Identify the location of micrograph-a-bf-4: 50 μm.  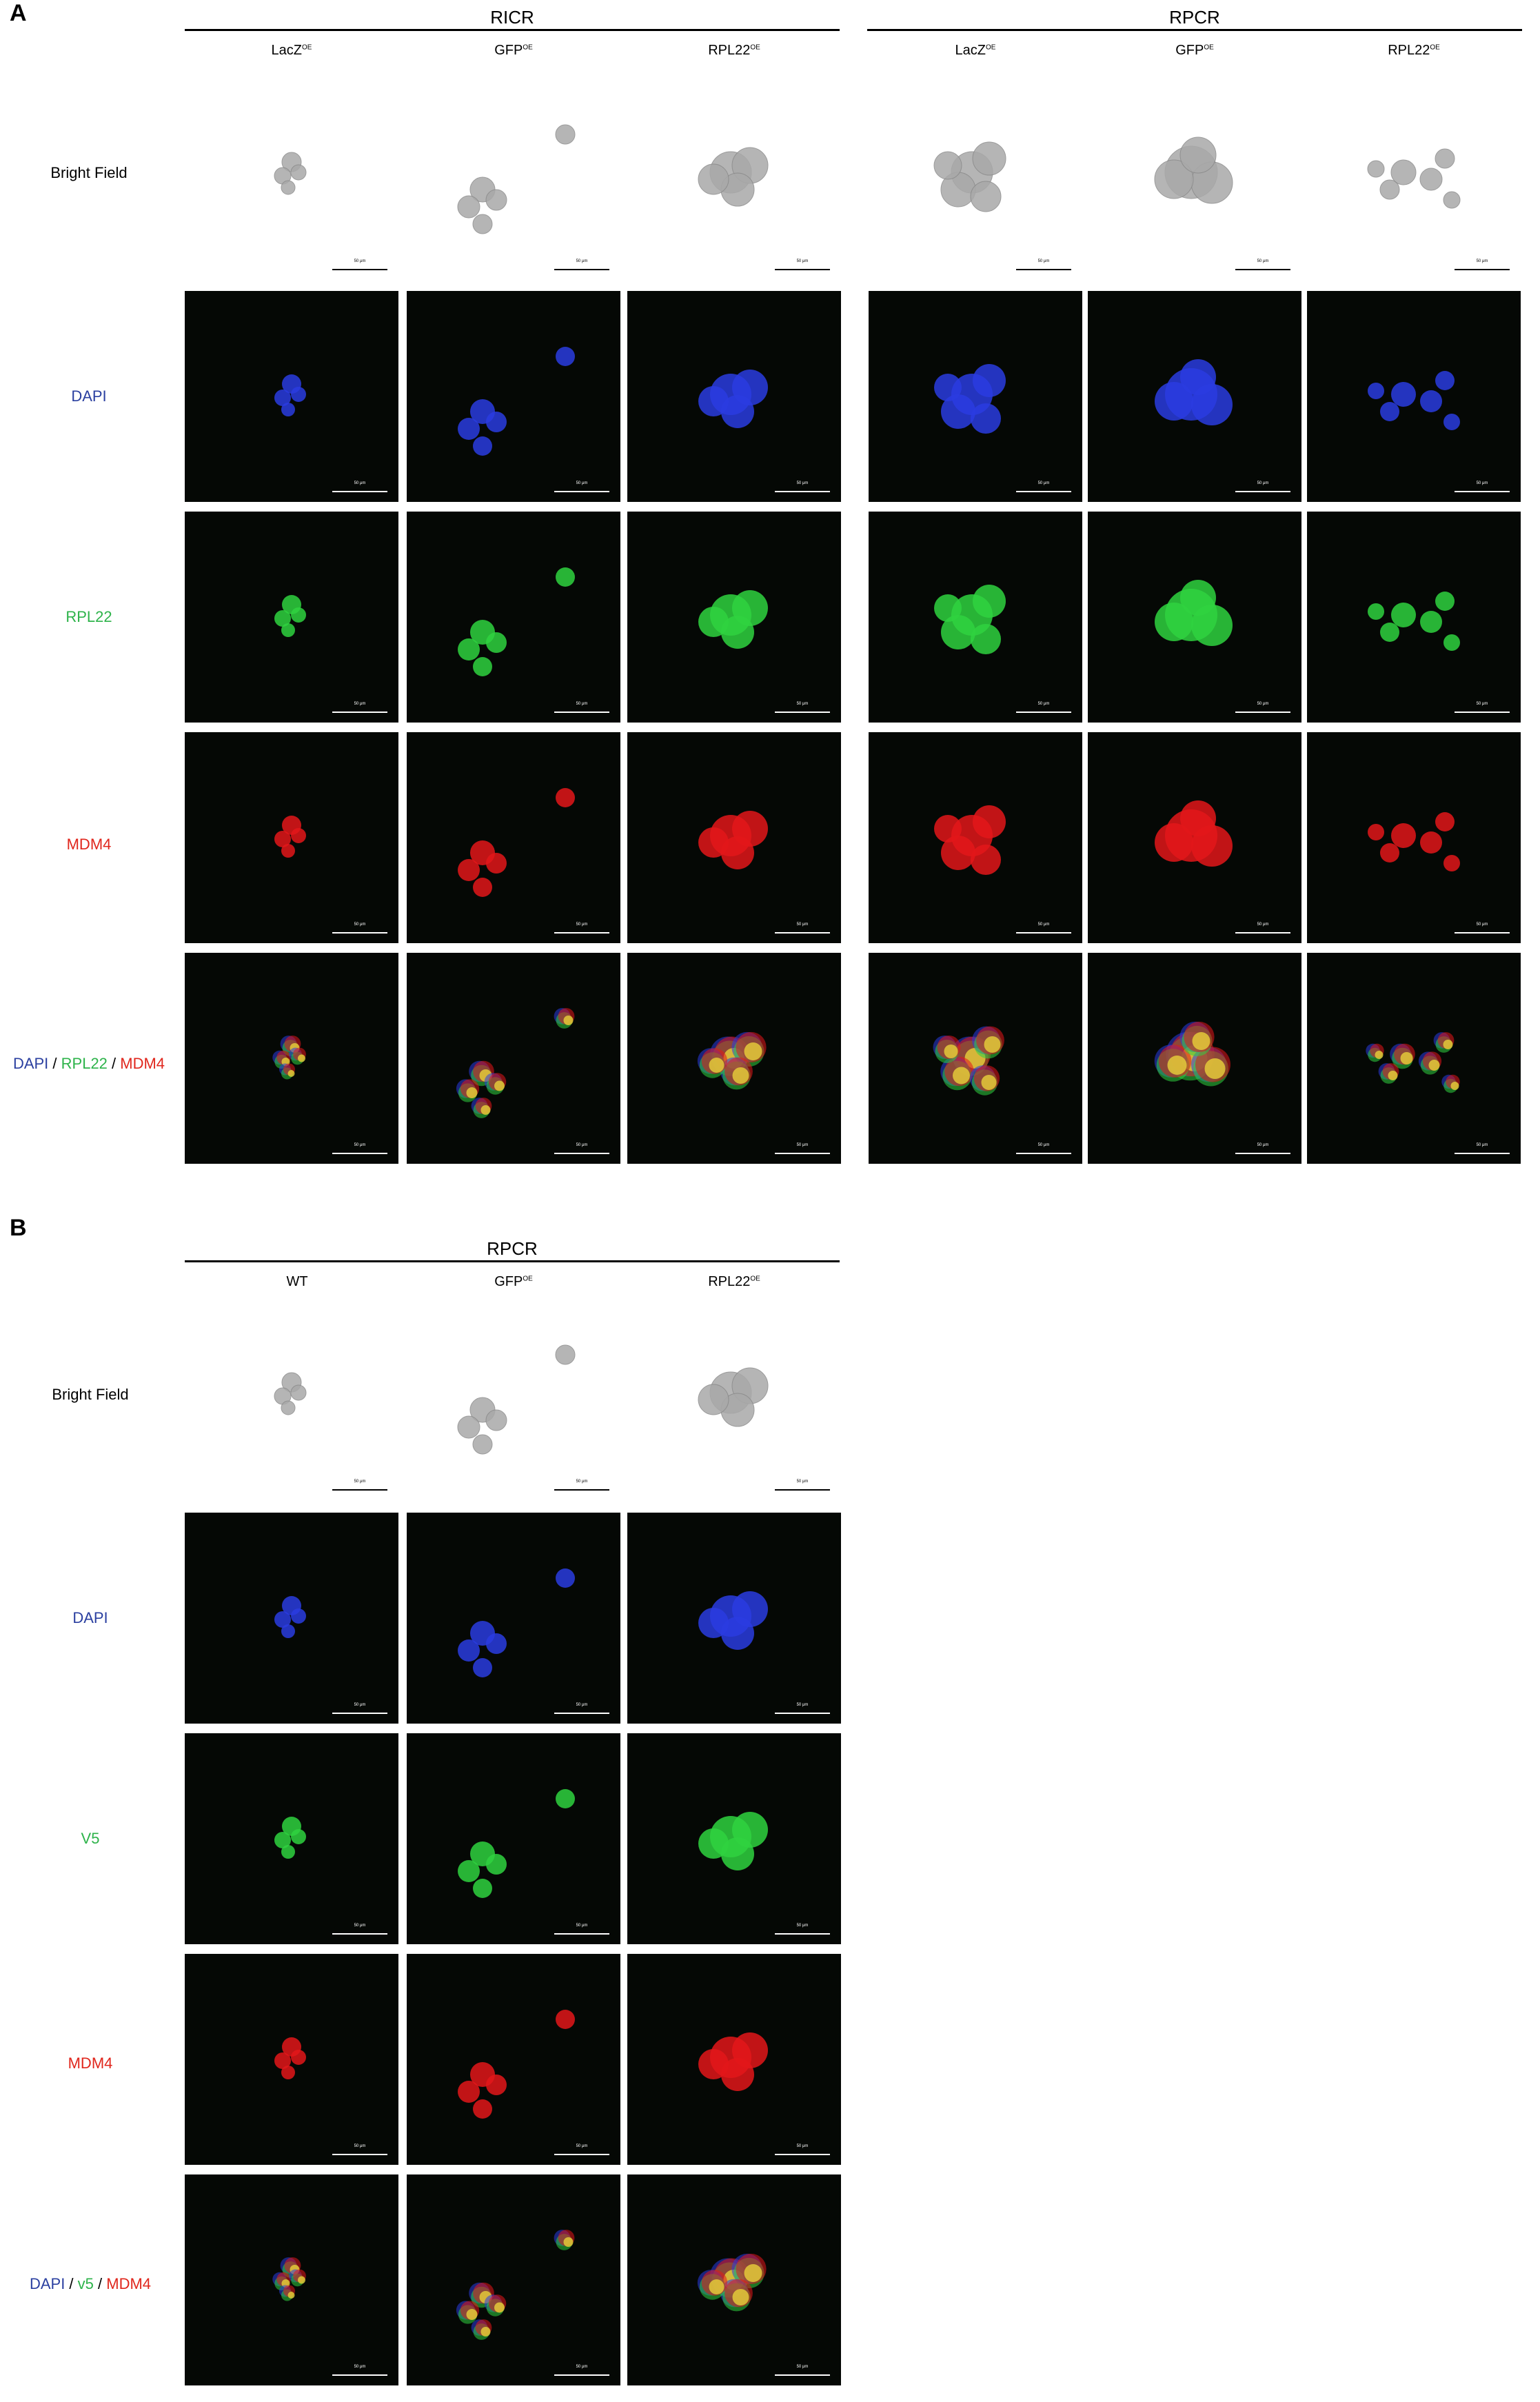
(1195, 174).